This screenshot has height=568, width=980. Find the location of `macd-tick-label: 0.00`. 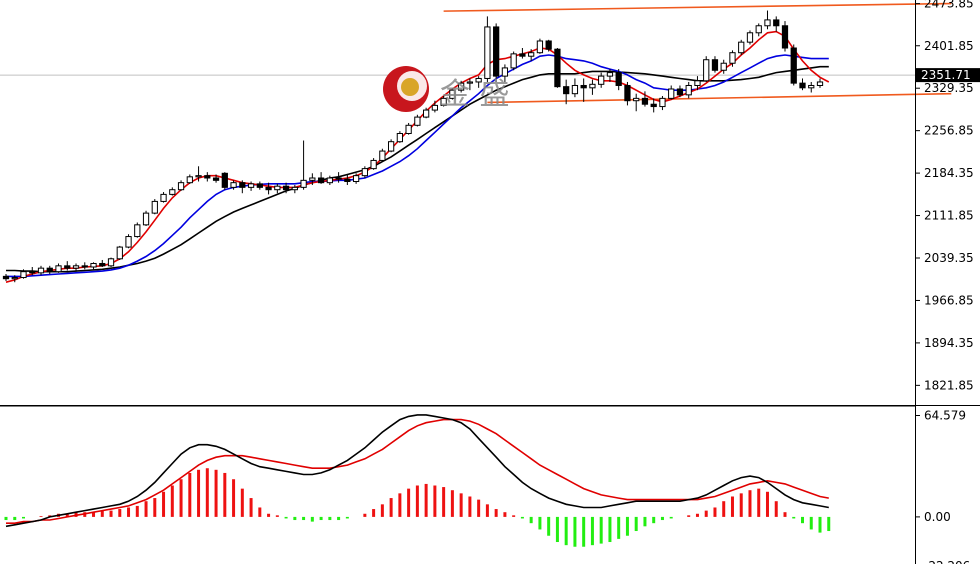

macd-tick-label: 0.00 is located at coordinates (937, 517).